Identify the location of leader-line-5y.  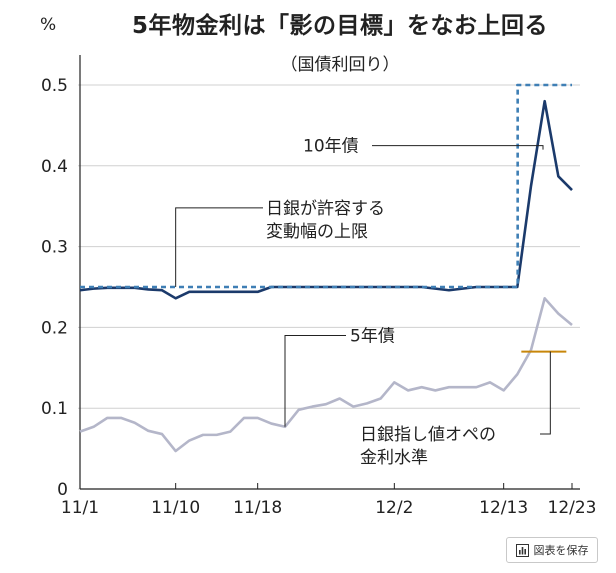
(315, 380).